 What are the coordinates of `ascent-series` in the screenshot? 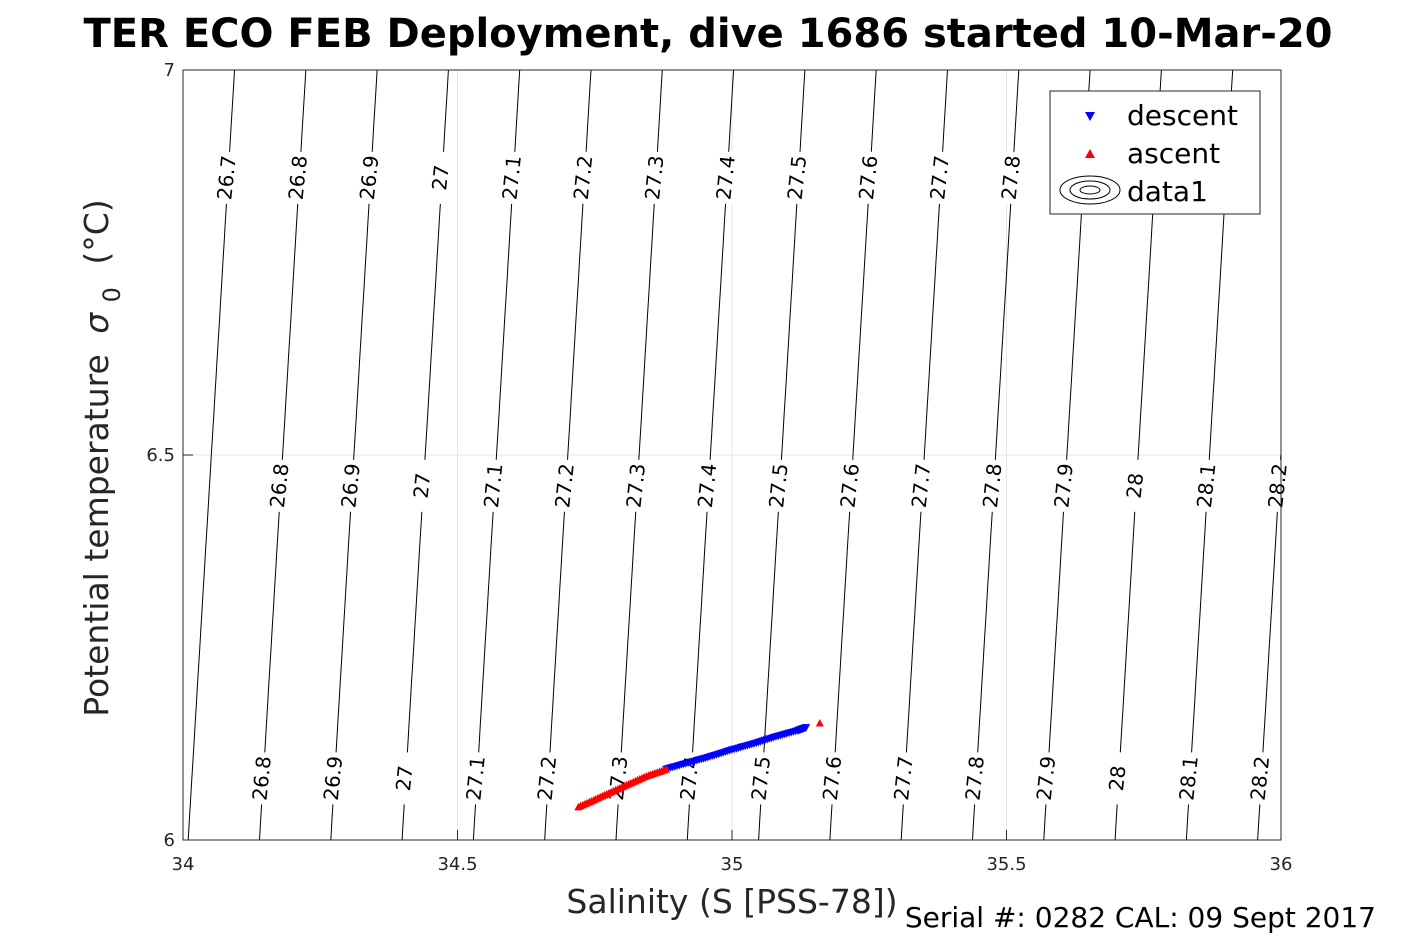 It's located at (699, 765).